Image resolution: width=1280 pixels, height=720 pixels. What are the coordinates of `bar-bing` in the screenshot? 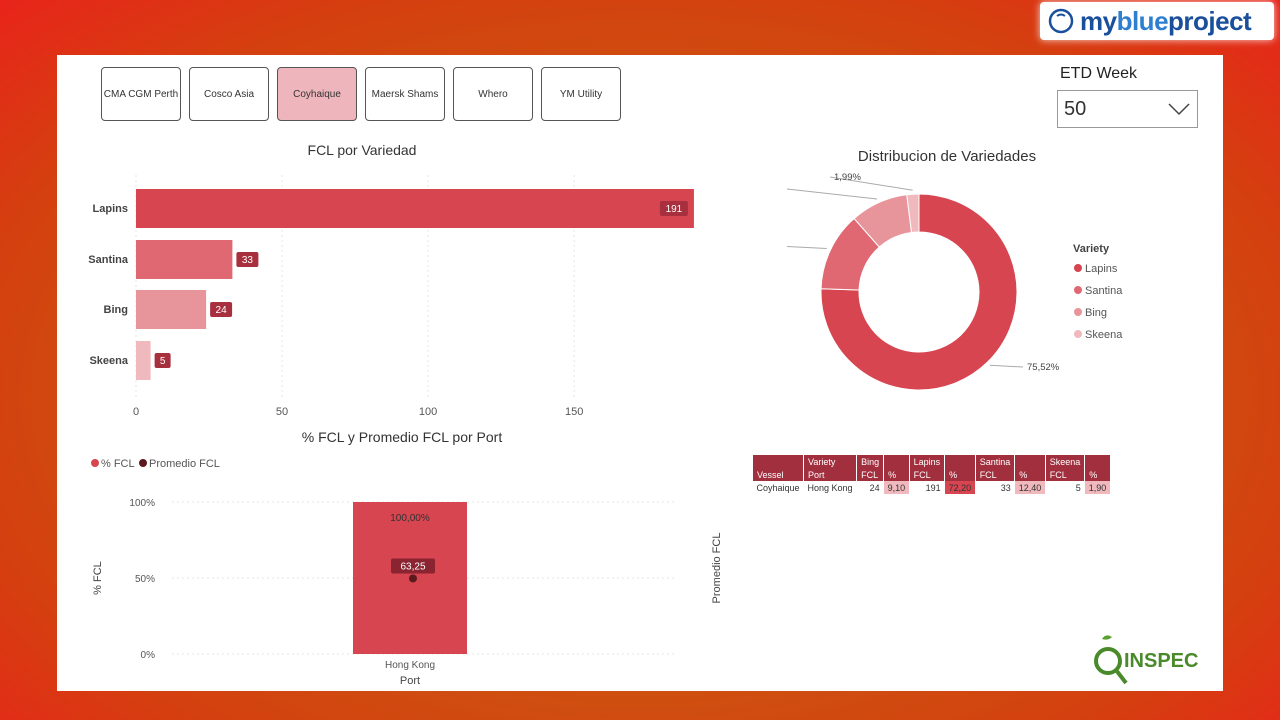 It's located at (171, 309).